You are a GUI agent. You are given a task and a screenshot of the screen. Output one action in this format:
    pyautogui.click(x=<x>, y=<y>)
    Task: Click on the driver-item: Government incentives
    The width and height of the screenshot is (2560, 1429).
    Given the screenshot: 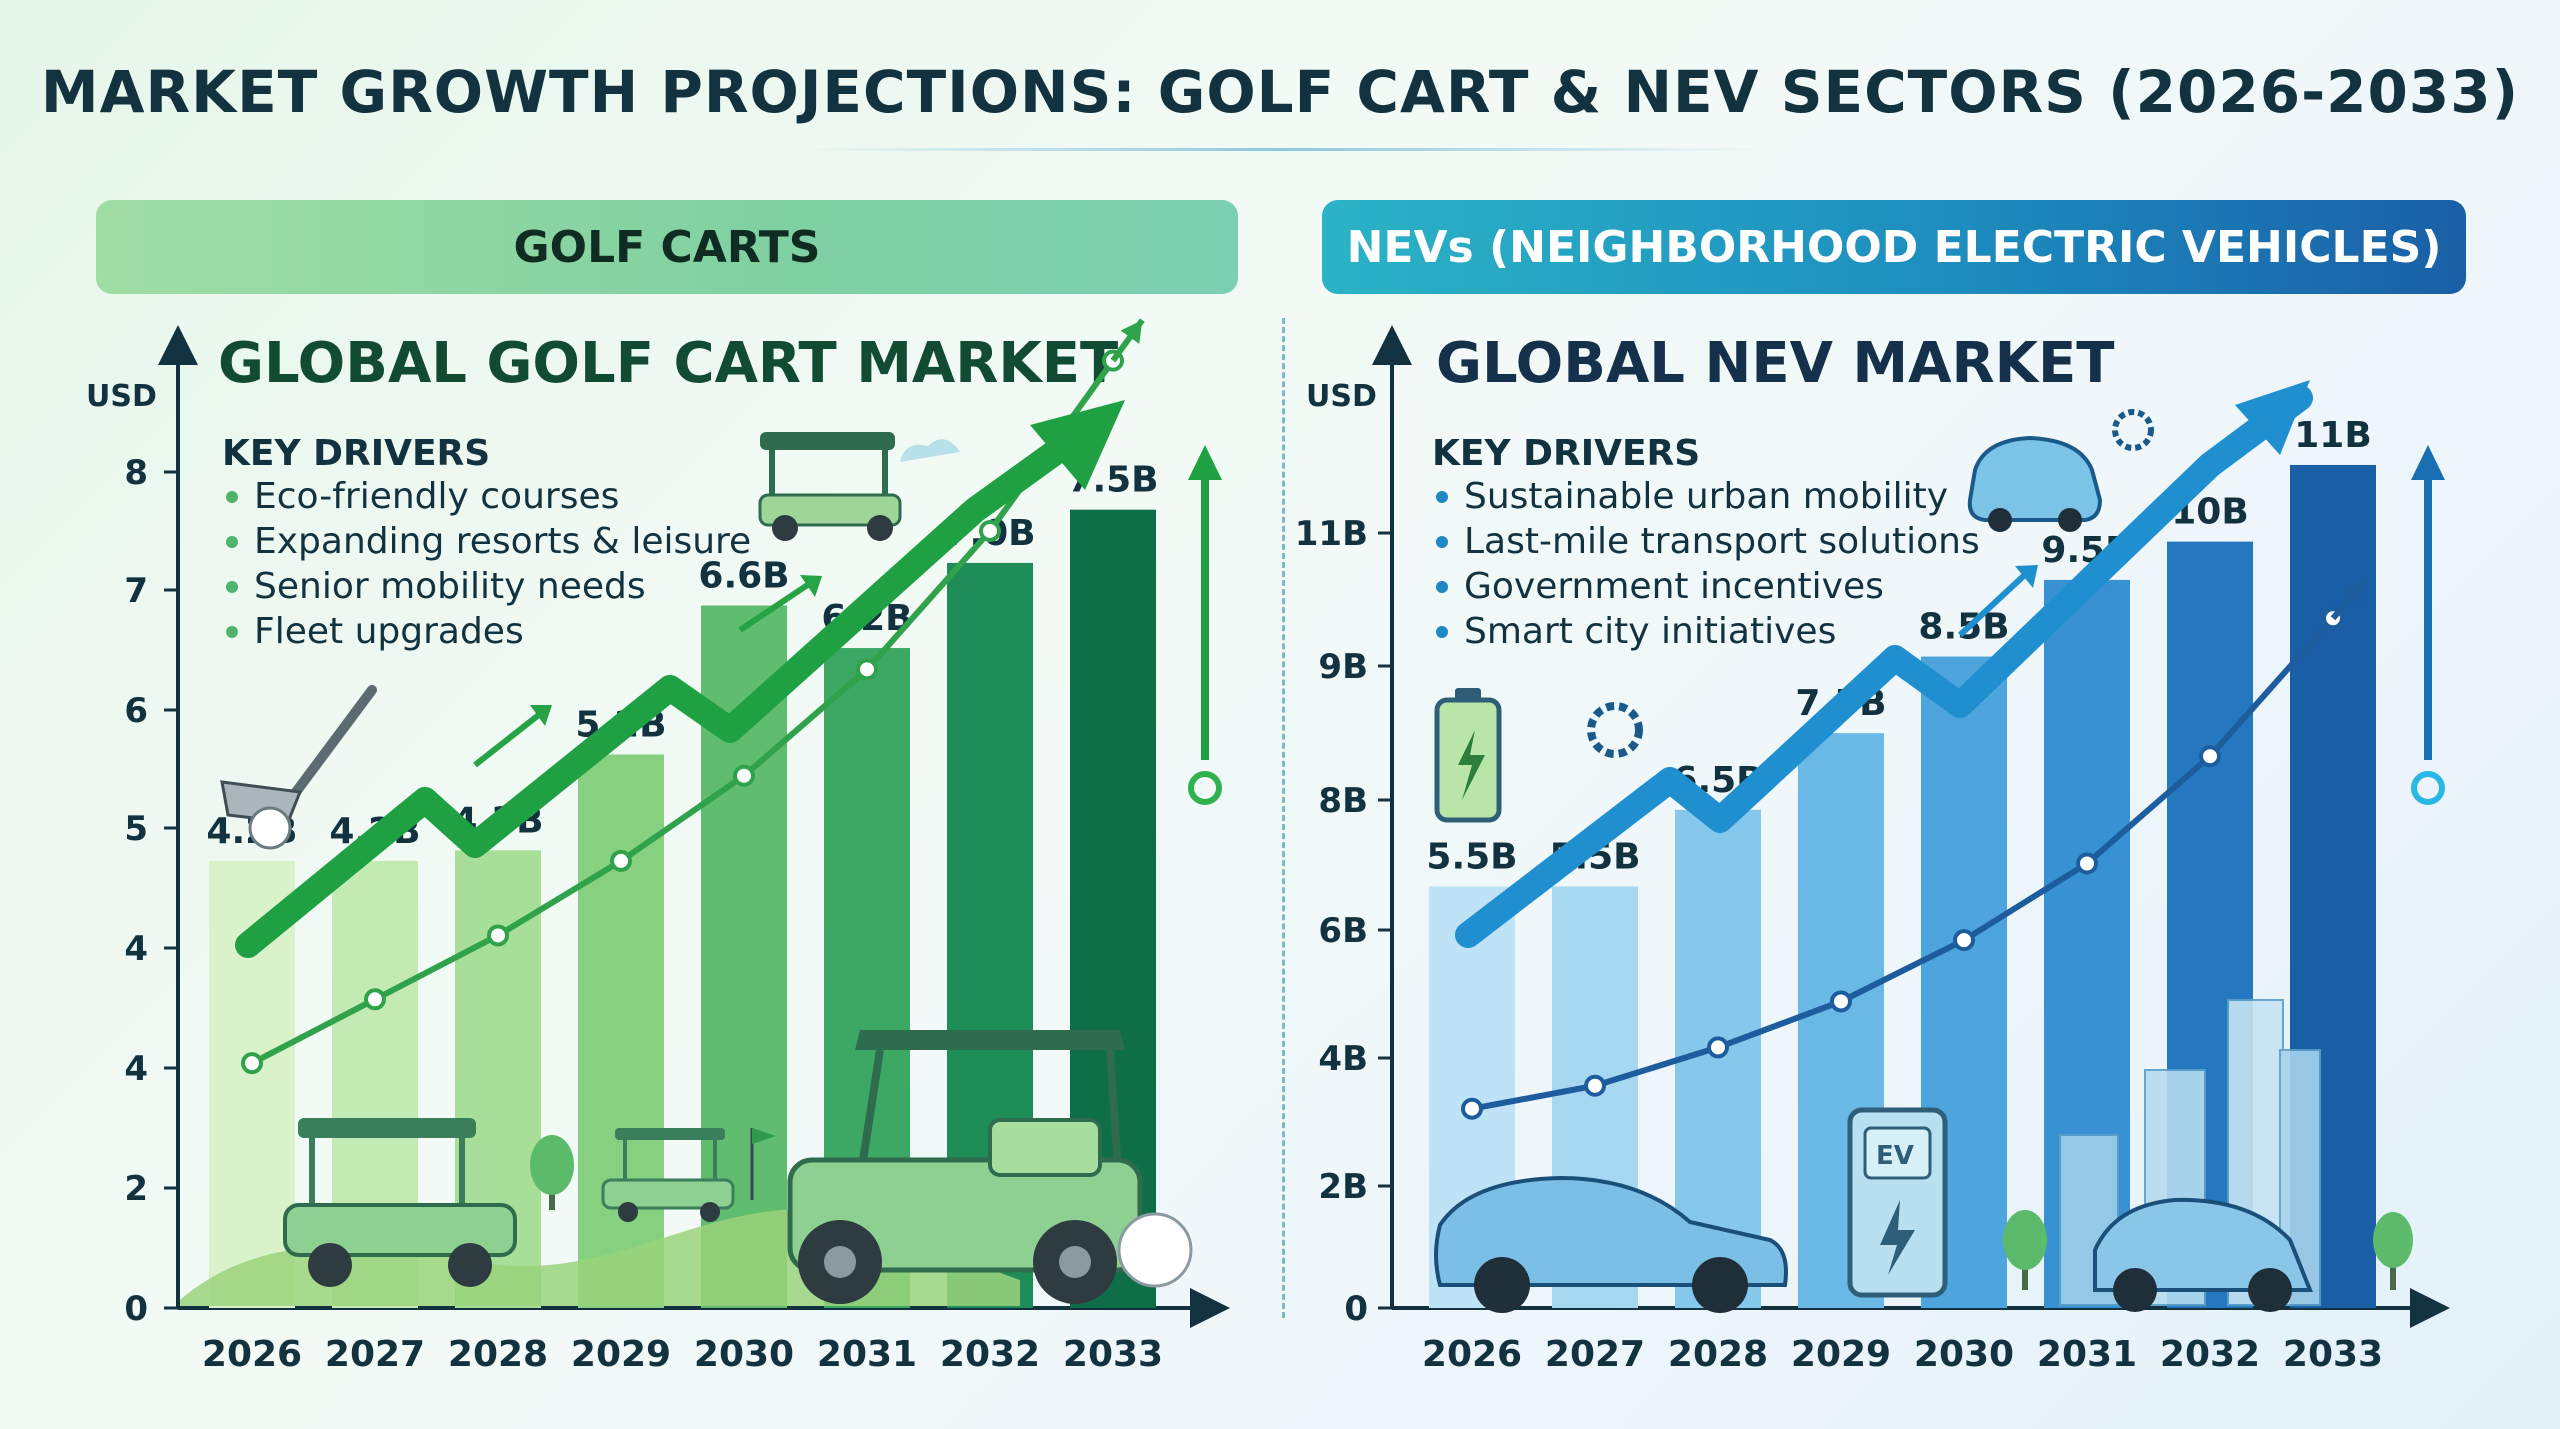 What is the action you would take?
    pyautogui.click(x=1674, y=586)
    